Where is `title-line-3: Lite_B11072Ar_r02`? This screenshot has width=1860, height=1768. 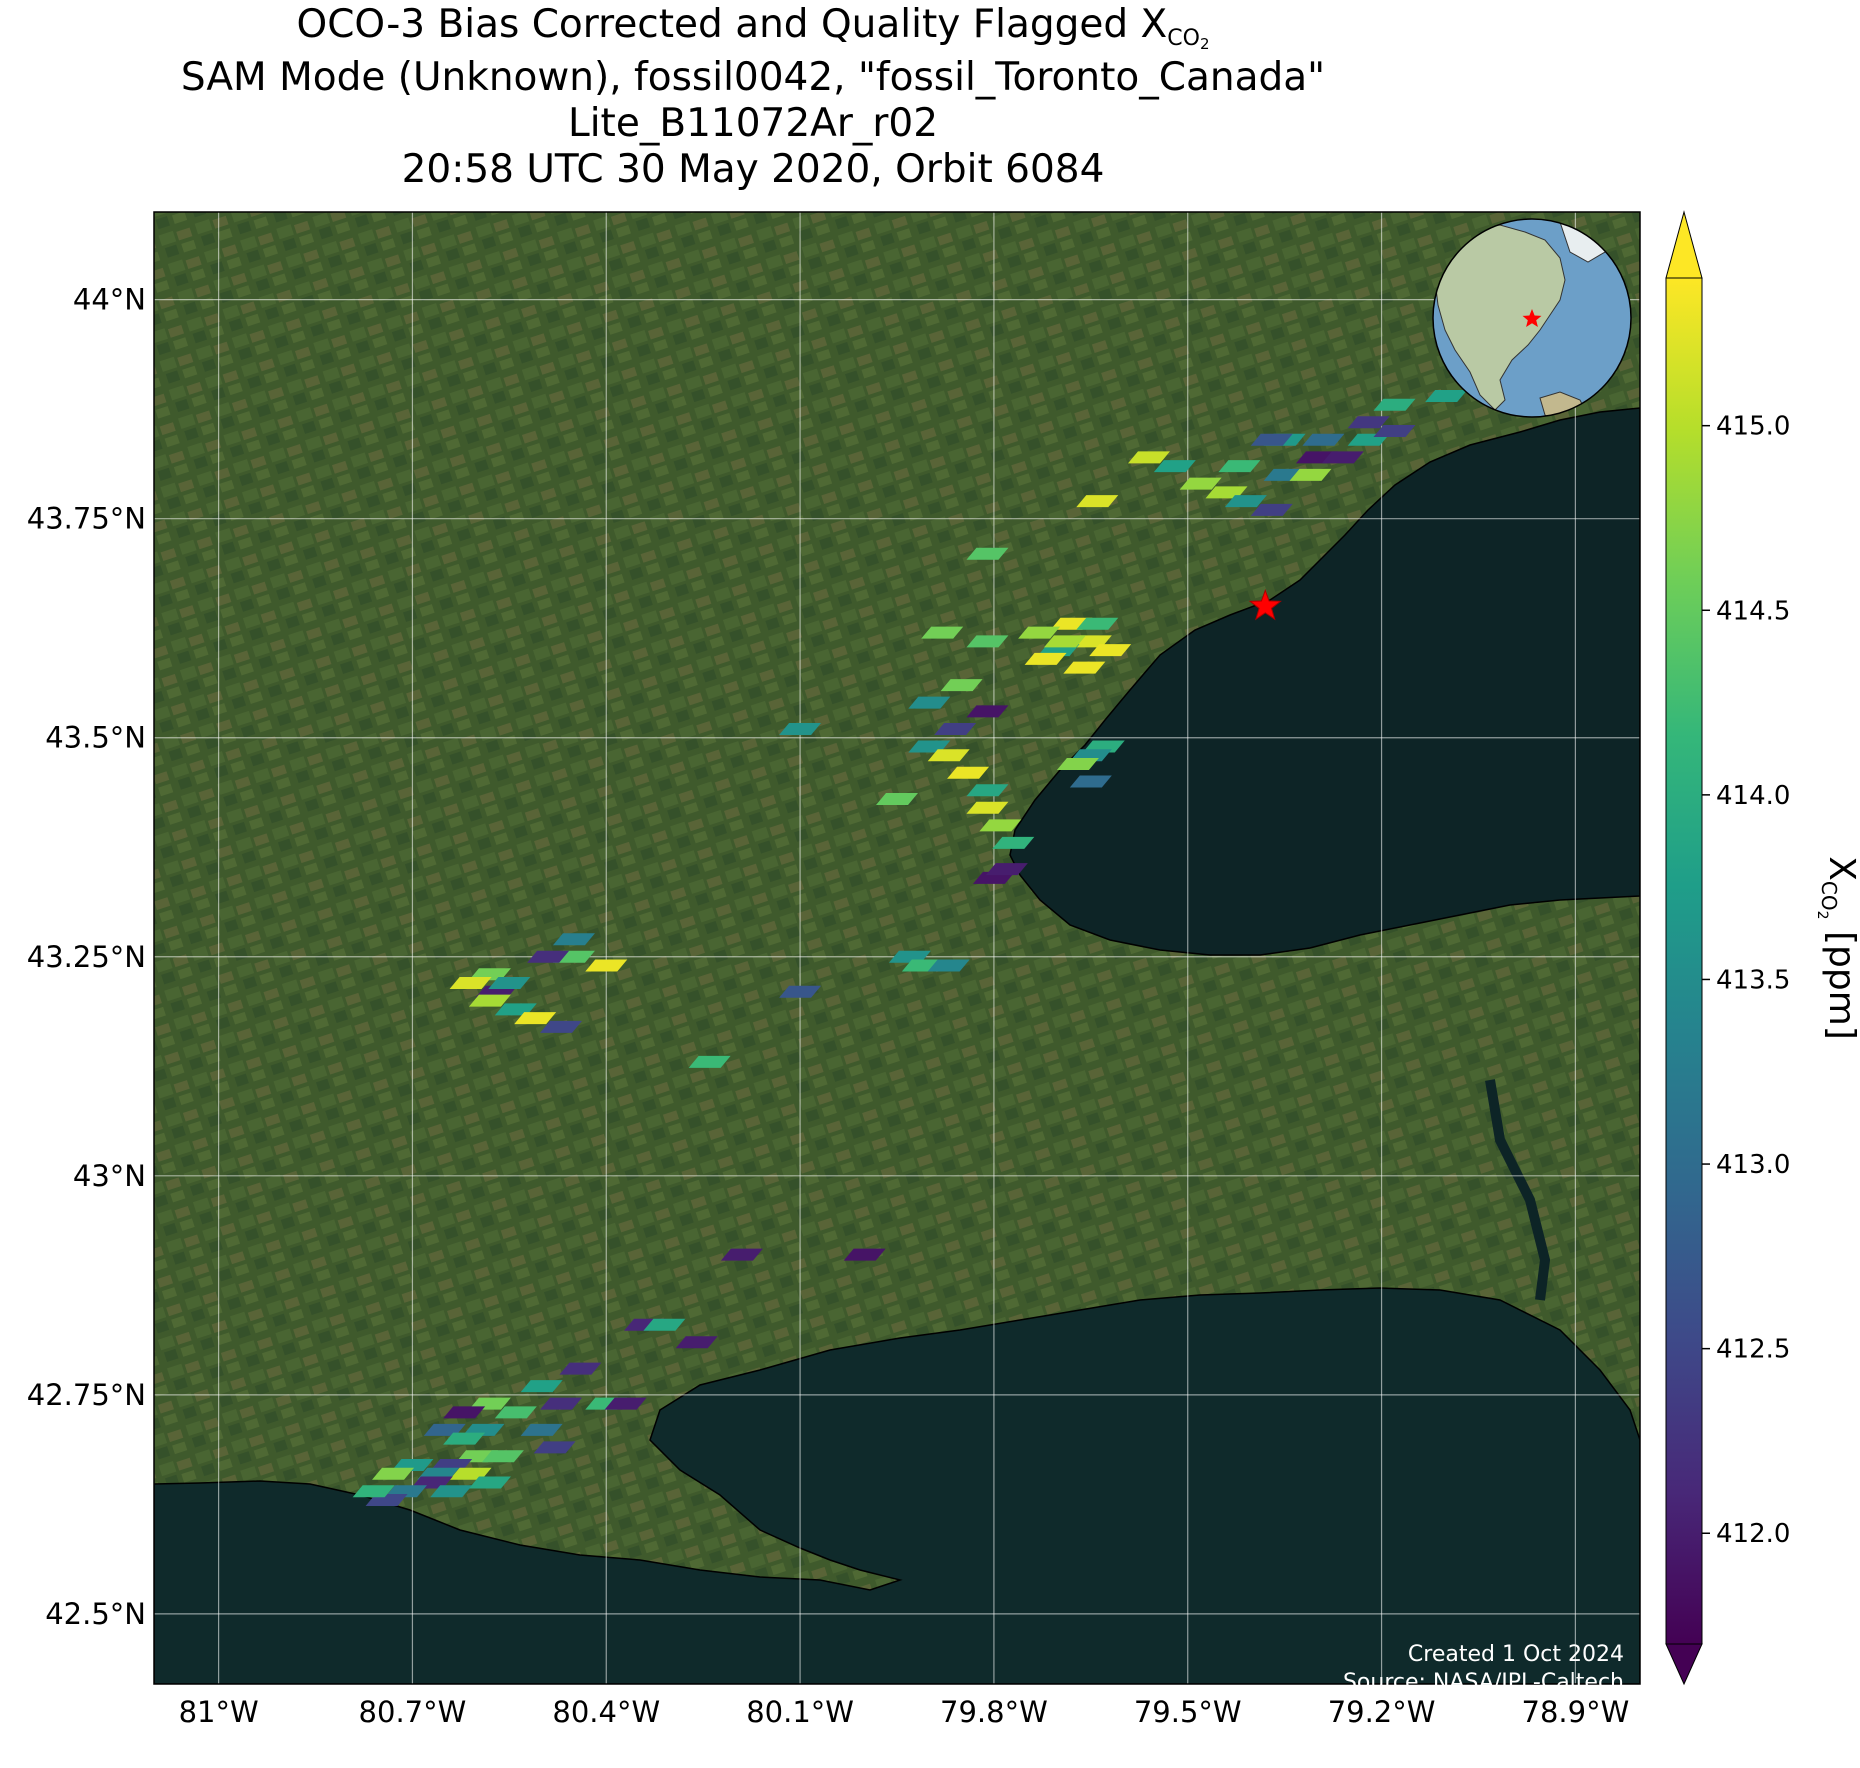 title-line-3: Lite_B11072Ar_r02 is located at coordinates (753, 123).